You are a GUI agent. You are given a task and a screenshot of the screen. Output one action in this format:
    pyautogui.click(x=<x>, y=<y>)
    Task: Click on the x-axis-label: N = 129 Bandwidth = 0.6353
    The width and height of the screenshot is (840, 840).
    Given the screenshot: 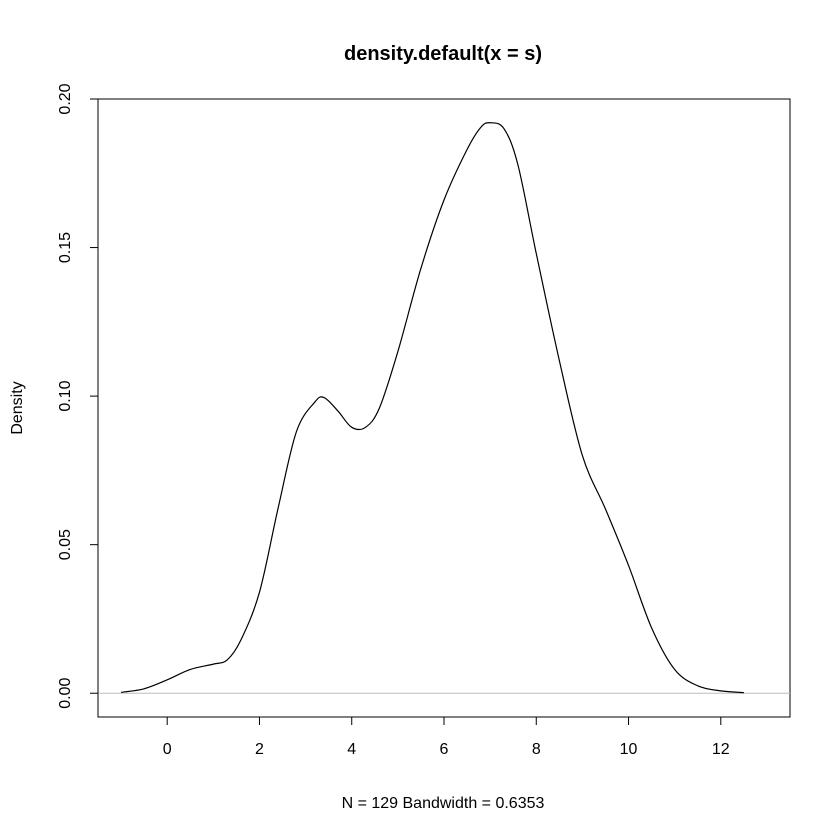 What is the action you would take?
    pyautogui.click(x=443, y=803)
    